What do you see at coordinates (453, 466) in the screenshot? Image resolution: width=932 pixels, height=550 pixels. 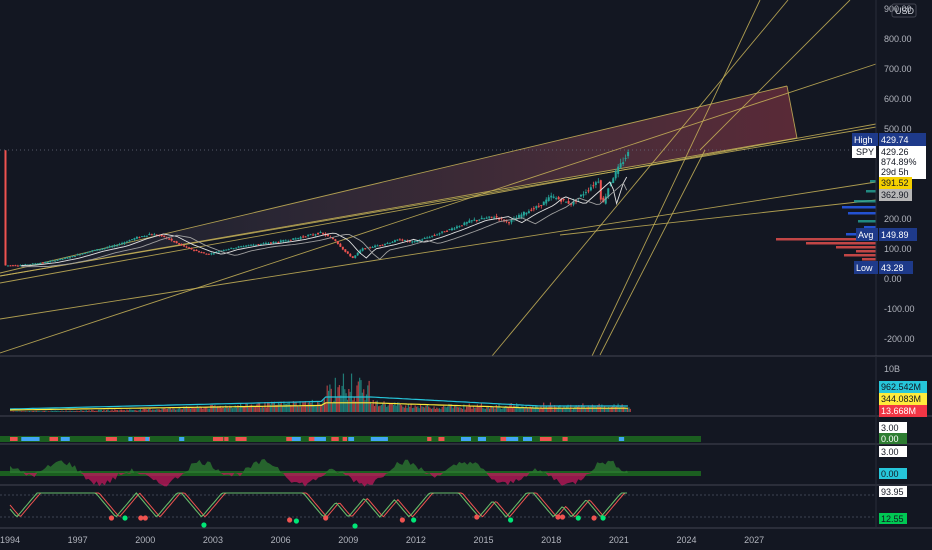 I see `indicator-pane-2: 3.00 0.00` at bounding box center [453, 466].